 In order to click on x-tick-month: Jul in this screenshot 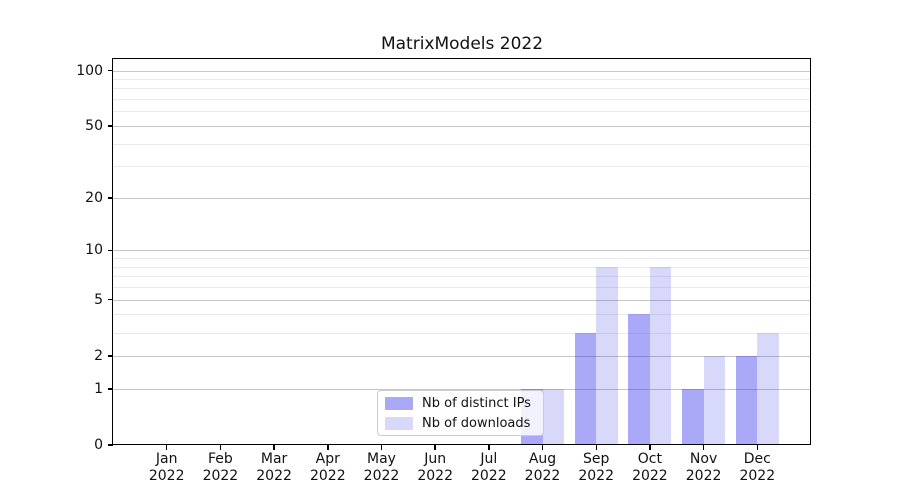, I will do `click(489, 459)`.